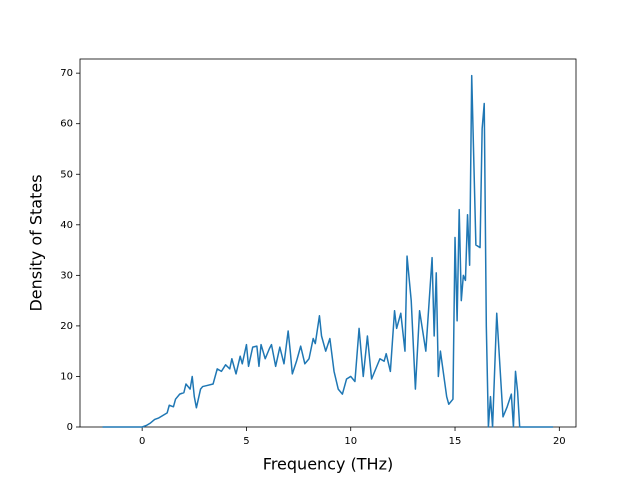 The width and height of the screenshot is (640, 480). I want to click on x-tick-label: 5, so click(246, 441).